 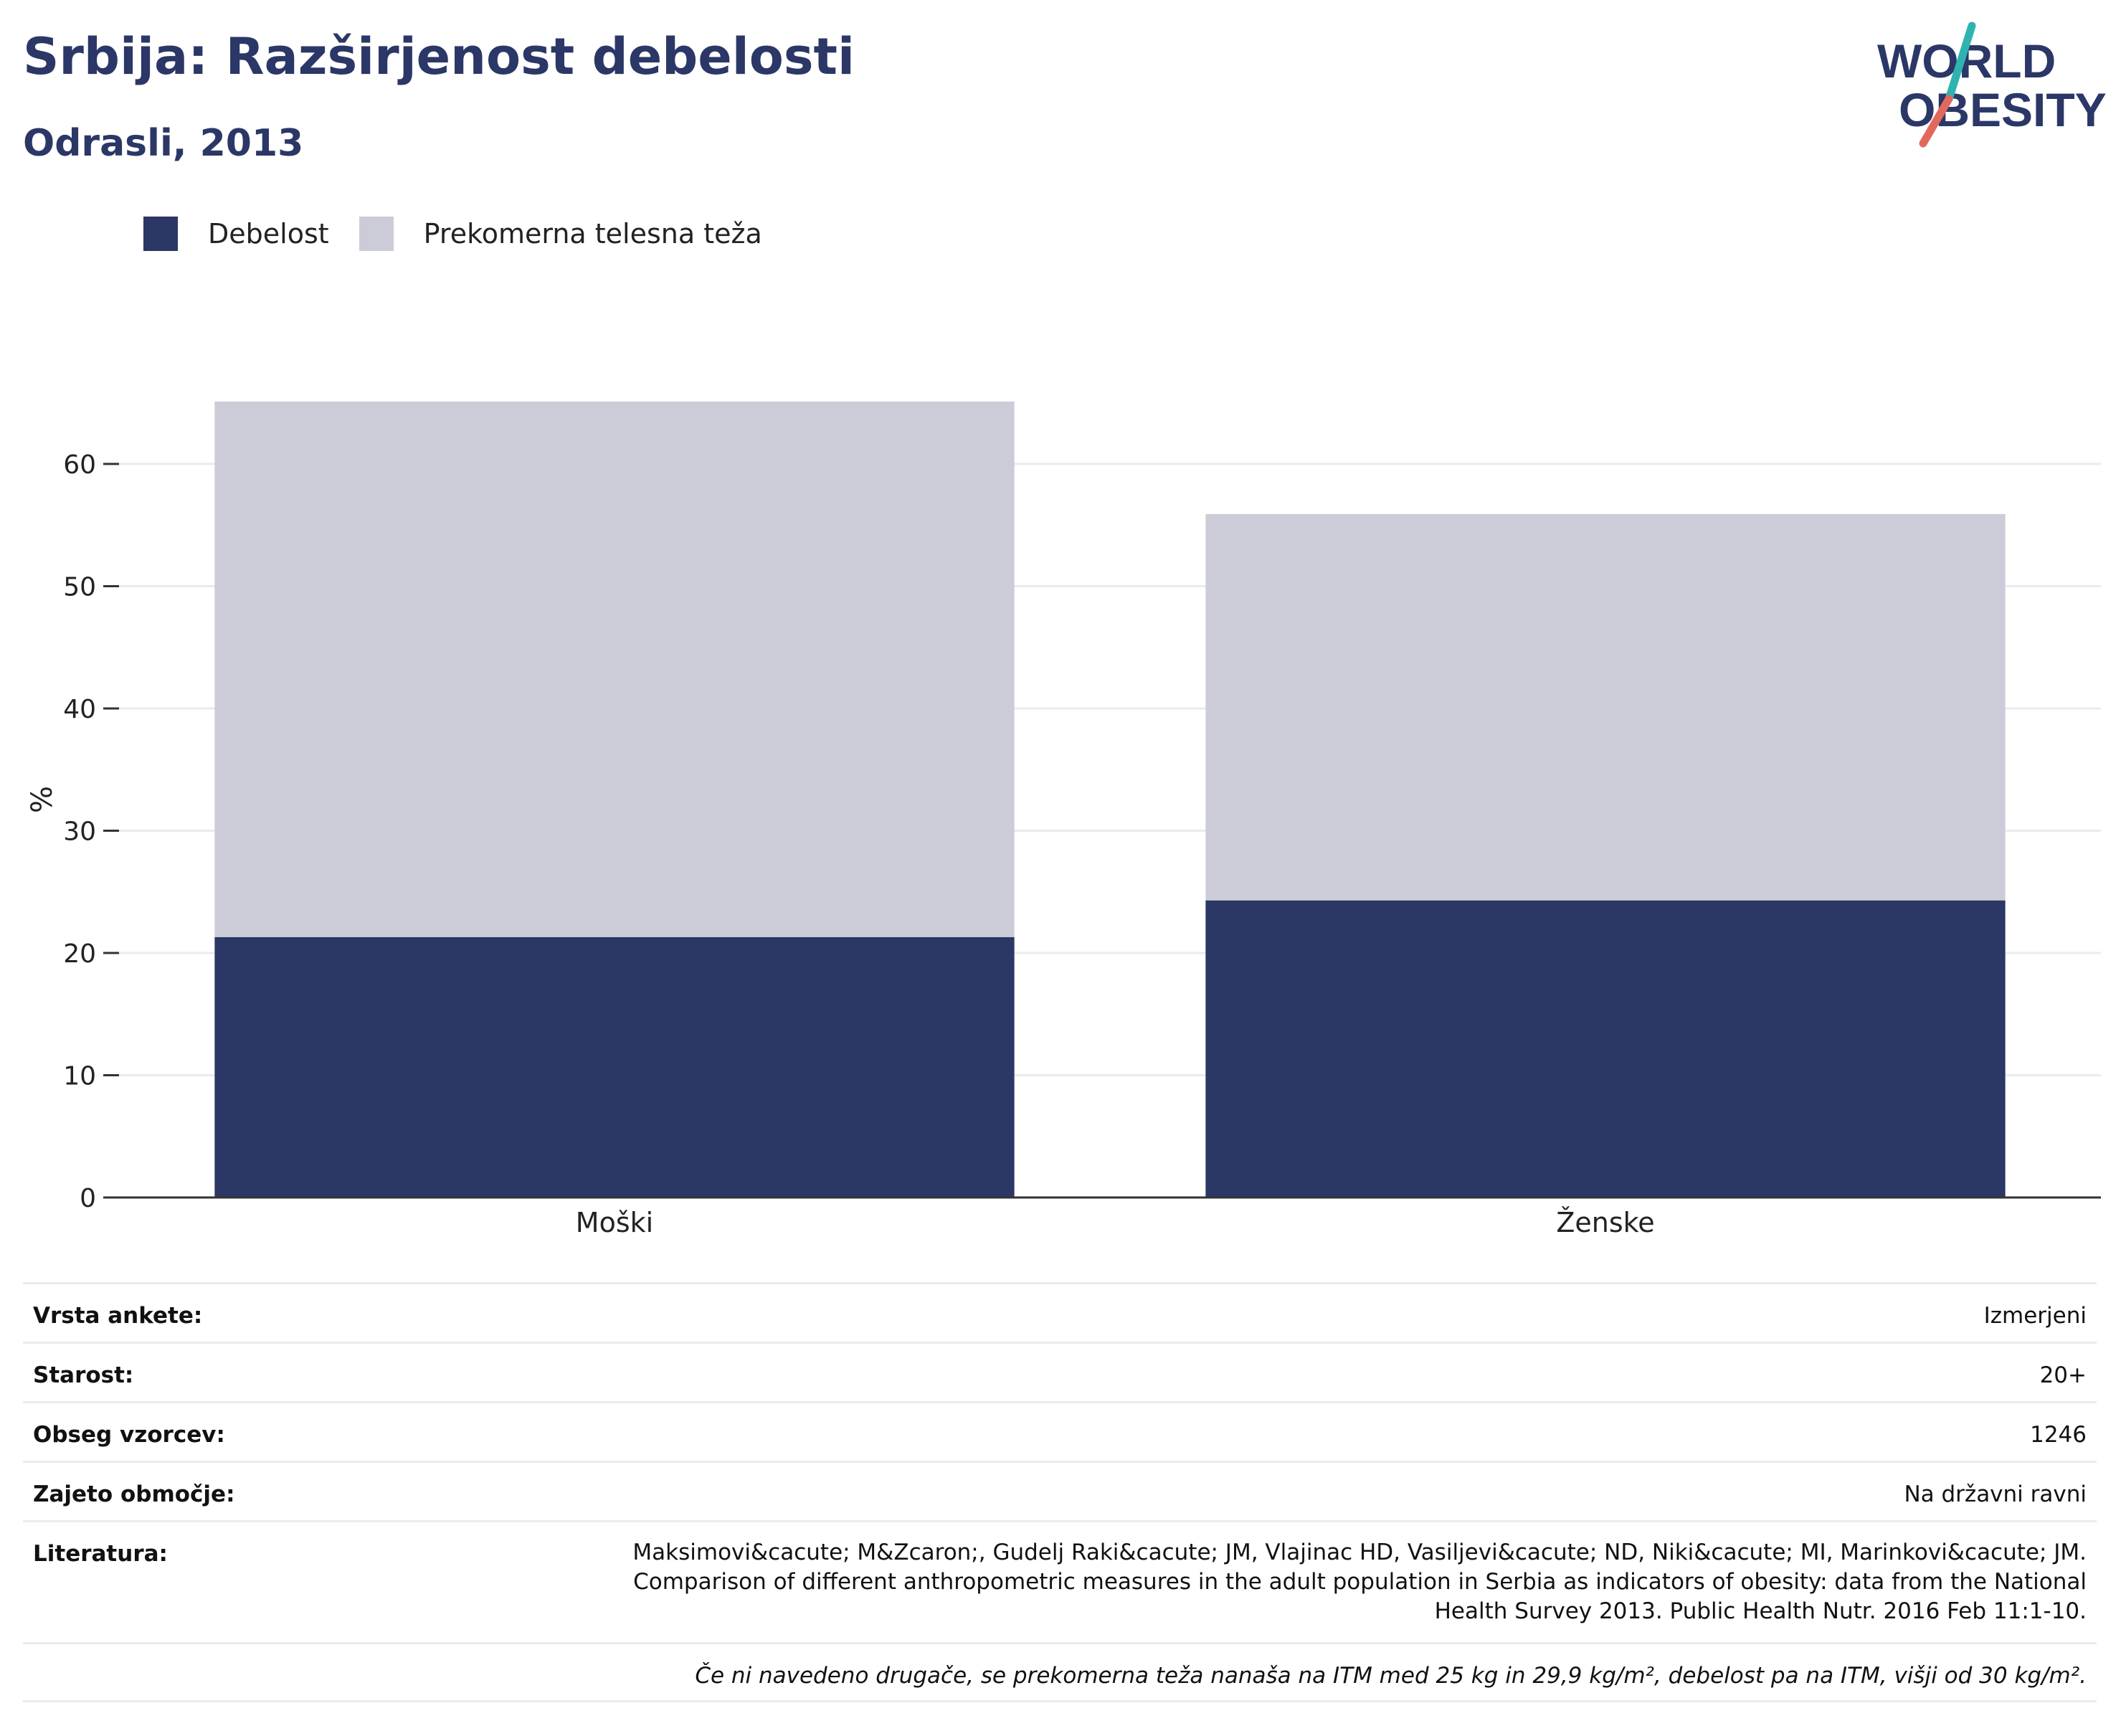 What do you see at coordinates (79, 831) in the screenshot?
I see `y-tick-label: 30` at bounding box center [79, 831].